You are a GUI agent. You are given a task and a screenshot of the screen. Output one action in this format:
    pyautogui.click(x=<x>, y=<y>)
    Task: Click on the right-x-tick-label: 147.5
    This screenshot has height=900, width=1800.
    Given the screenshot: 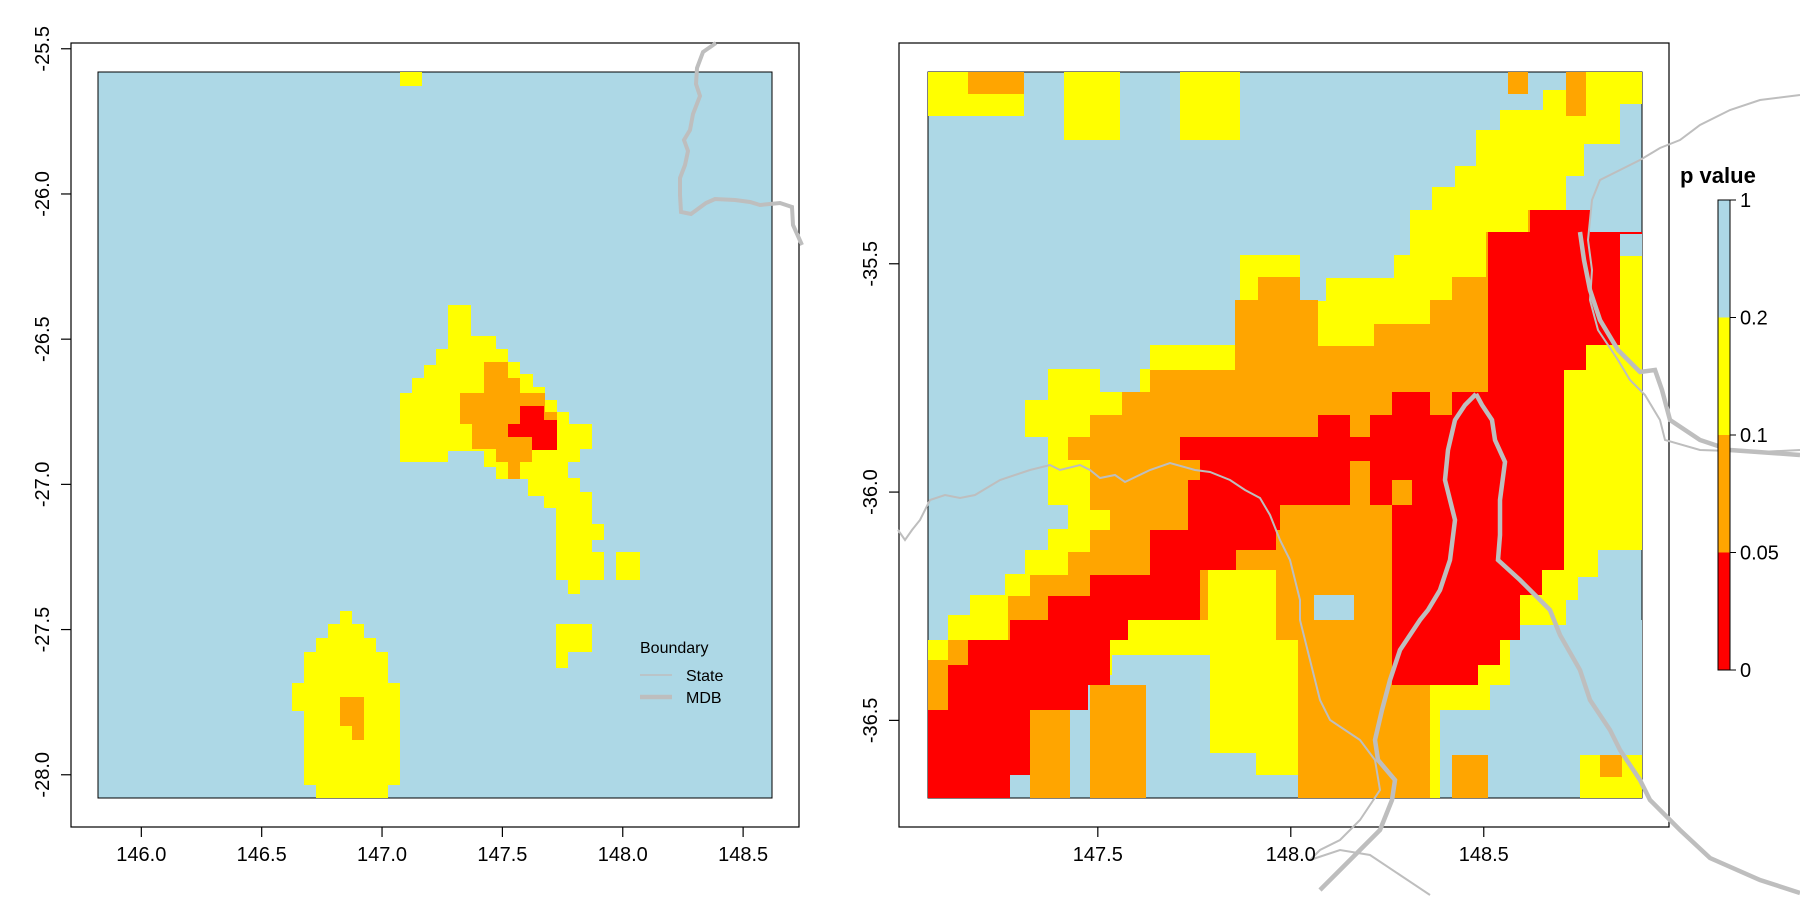 What is the action you would take?
    pyautogui.click(x=1098, y=855)
    